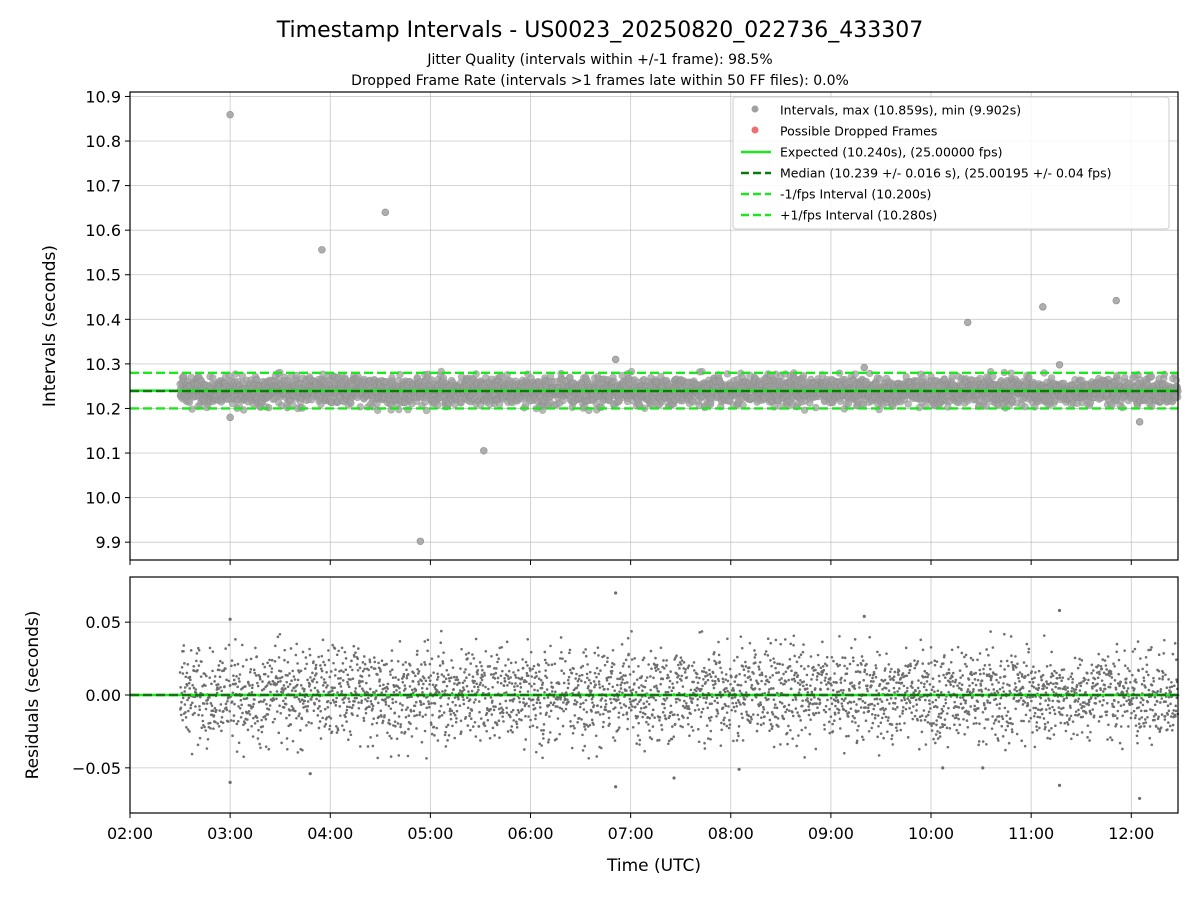 The image size is (1200, 904). What do you see at coordinates (858, 215) in the screenshot?
I see `legend-label: +1/fps Interval (10.280s)` at bounding box center [858, 215].